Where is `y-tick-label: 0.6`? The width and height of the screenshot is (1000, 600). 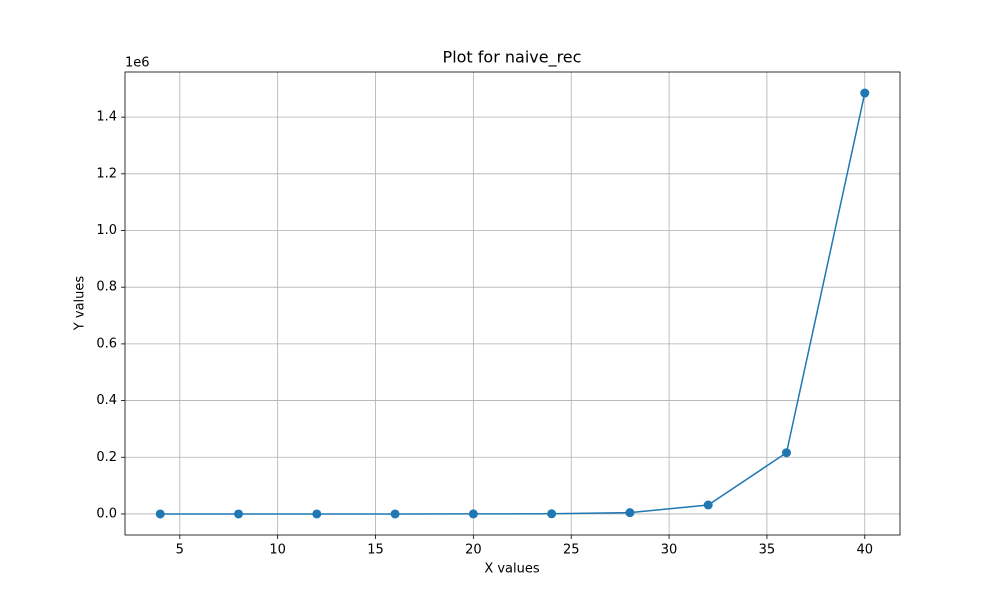 y-tick-label: 0.6 is located at coordinates (106, 343).